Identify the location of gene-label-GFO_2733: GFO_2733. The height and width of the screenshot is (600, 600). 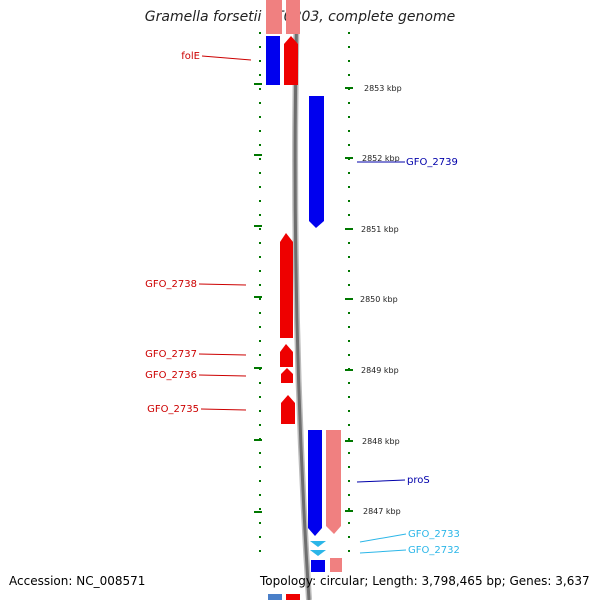
(434, 534).